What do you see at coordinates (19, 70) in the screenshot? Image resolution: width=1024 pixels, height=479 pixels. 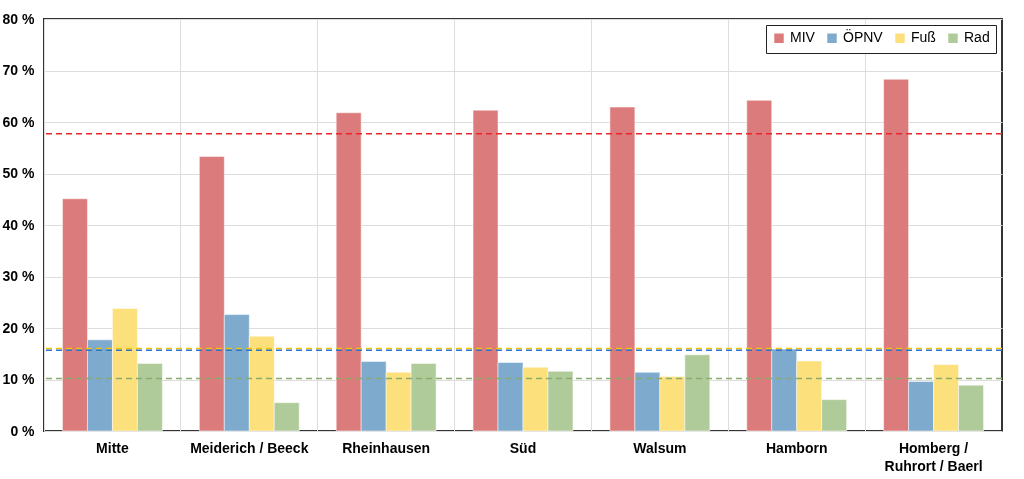 I see `y-tick-label: 70 %` at bounding box center [19, 70].